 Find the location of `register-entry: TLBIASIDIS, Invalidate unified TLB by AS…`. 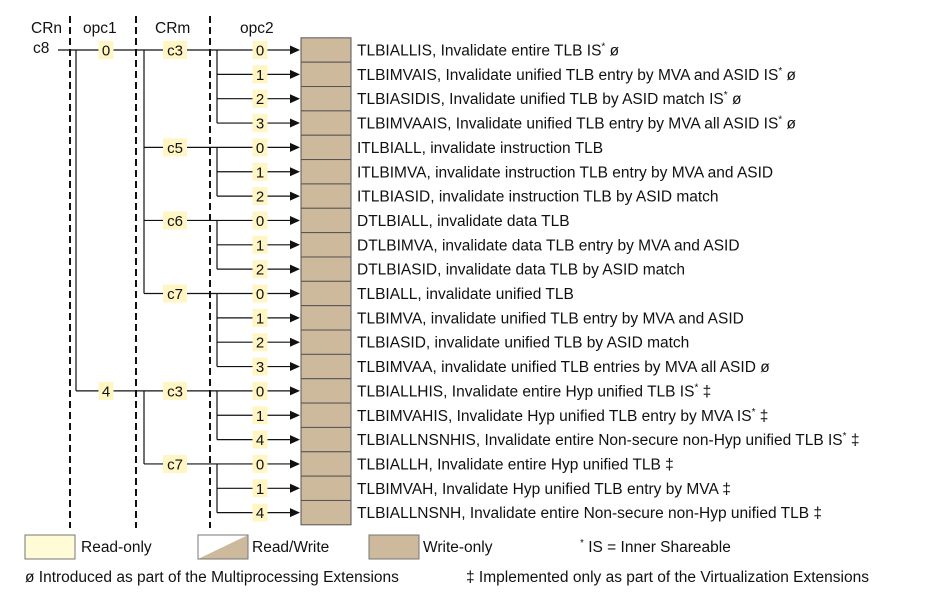

register-entry: TLBIASIDIS, Invalidate unified TLB by AS… is located at coordinates (549, 99).